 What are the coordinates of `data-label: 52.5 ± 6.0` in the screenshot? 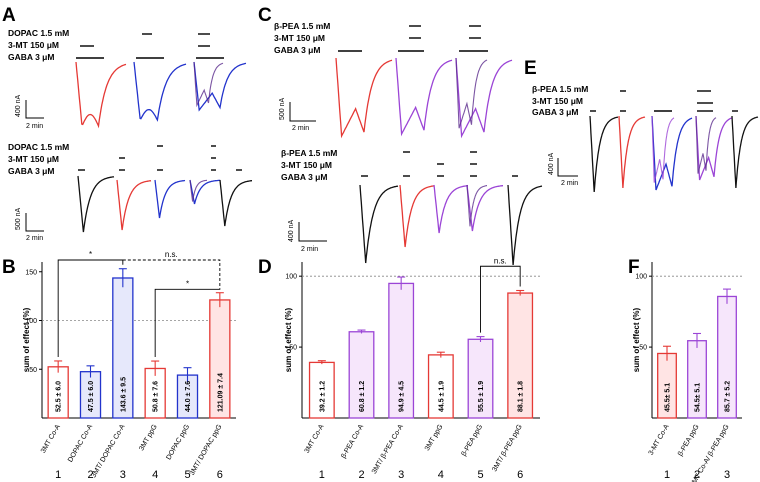 It's located at (59, 396).